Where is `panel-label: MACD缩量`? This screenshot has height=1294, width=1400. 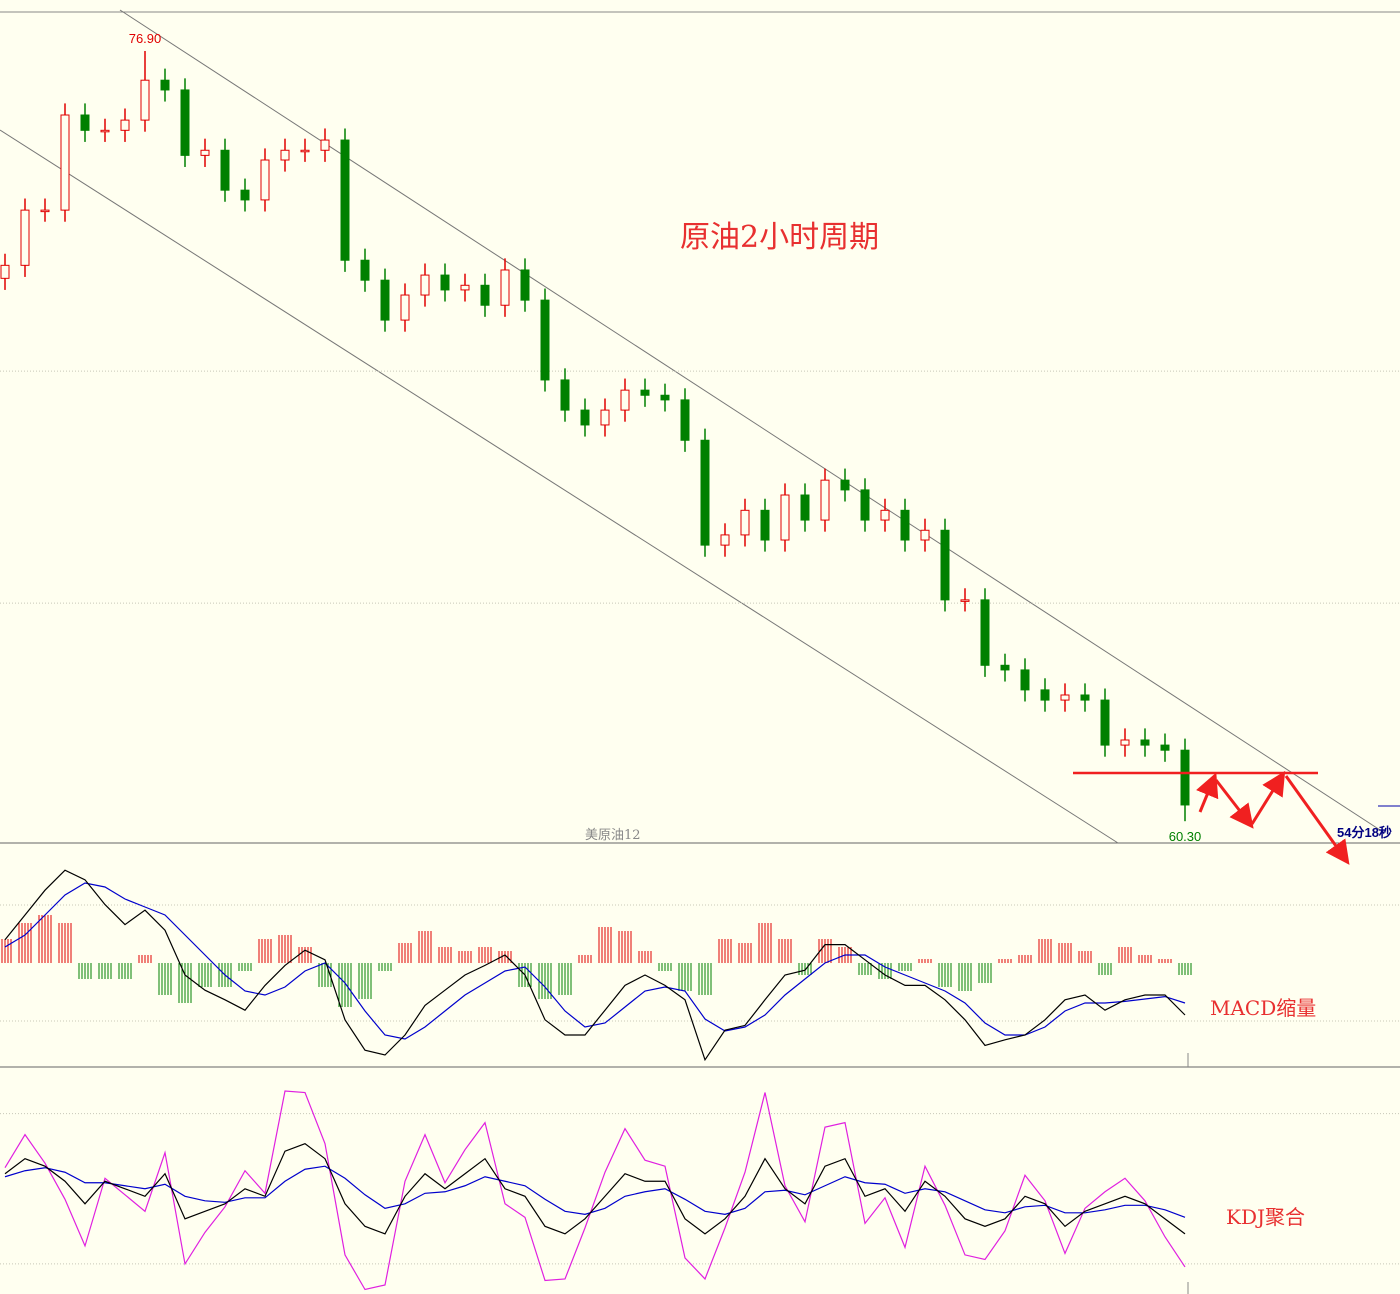
panel-label: MACD缩量 is located at coordinates (1263, 1008).